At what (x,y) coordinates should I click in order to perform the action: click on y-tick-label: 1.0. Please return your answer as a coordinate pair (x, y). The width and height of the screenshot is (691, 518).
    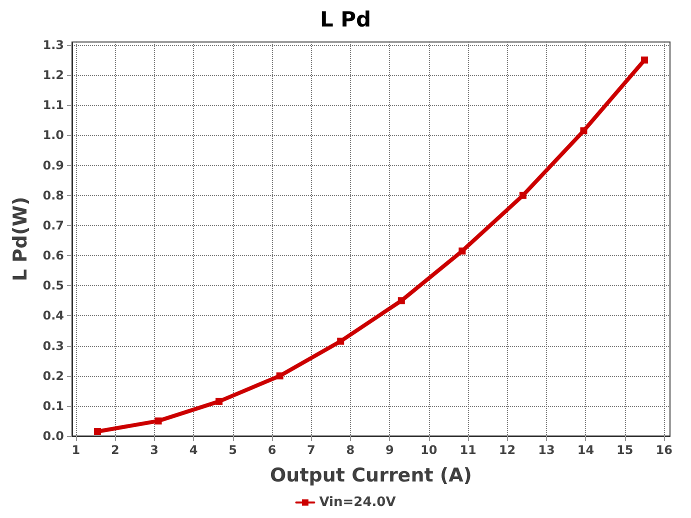
    Looking at the image, I should click on (53, 135).